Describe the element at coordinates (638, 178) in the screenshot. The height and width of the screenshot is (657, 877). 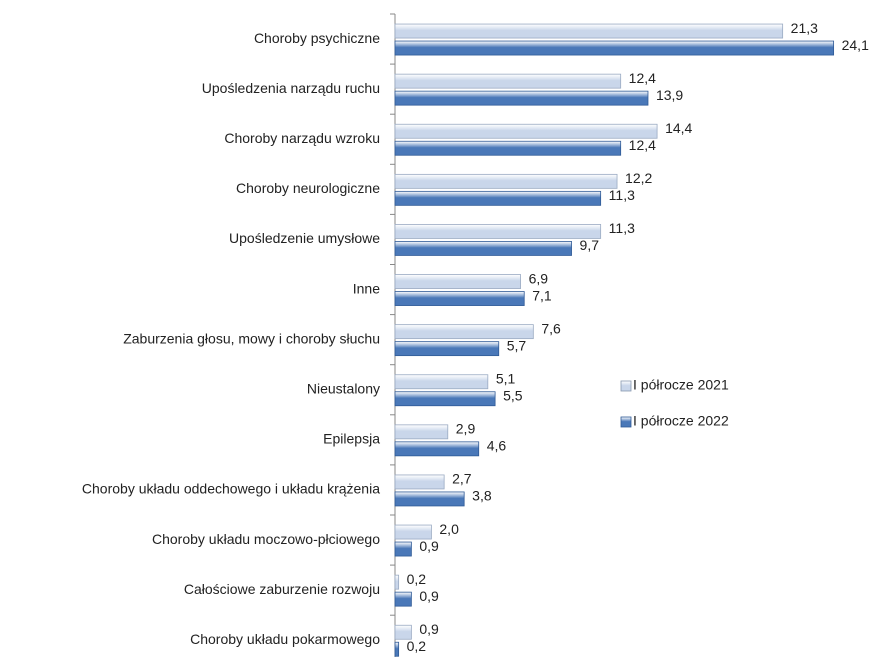
I see `value-label: 12,2` at that location.